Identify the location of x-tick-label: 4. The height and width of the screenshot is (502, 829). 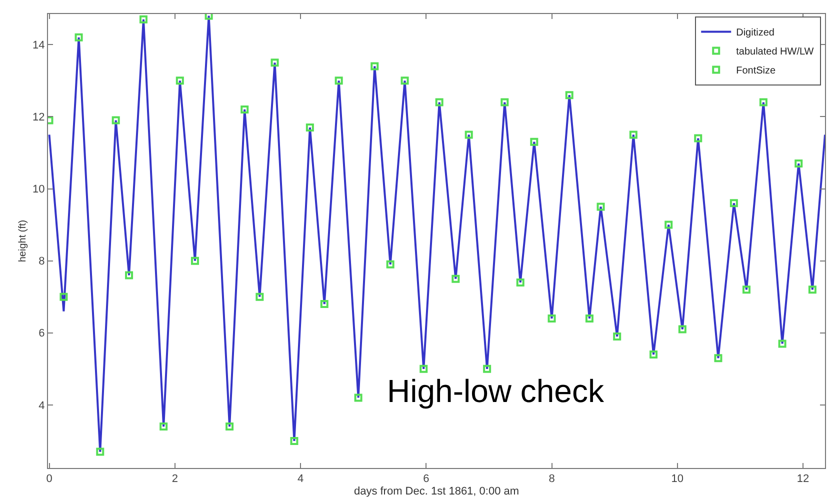
(300, 479).